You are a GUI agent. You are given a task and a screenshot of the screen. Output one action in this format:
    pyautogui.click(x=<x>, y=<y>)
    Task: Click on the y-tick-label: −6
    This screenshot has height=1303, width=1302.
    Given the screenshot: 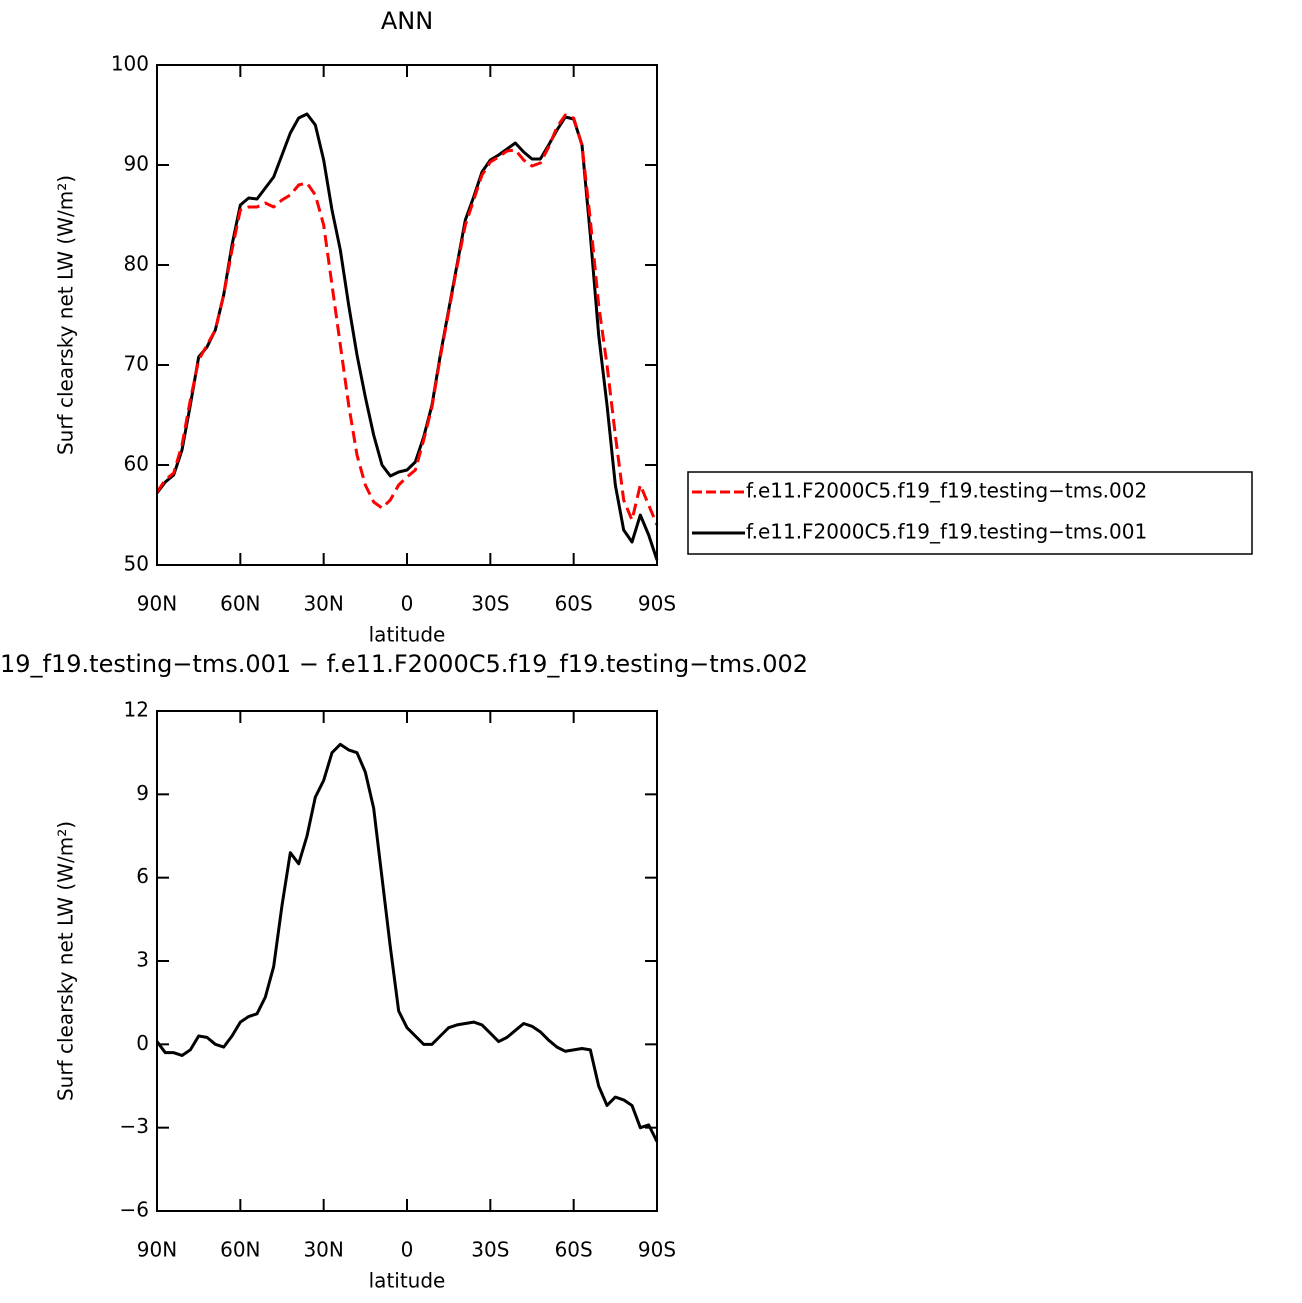 What is the action you would take?
    pyautogui.click(x=134, y=1210)
    